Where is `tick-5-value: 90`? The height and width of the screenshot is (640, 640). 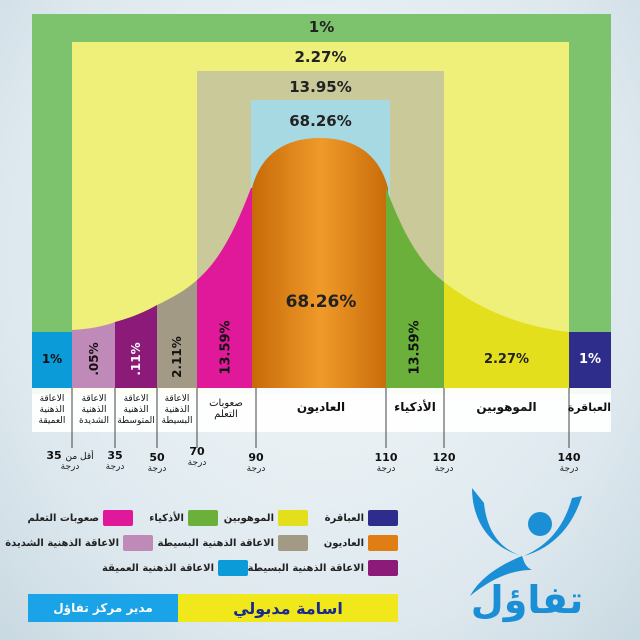
tick-5-value: 90 is located at coordinates (256, 457).